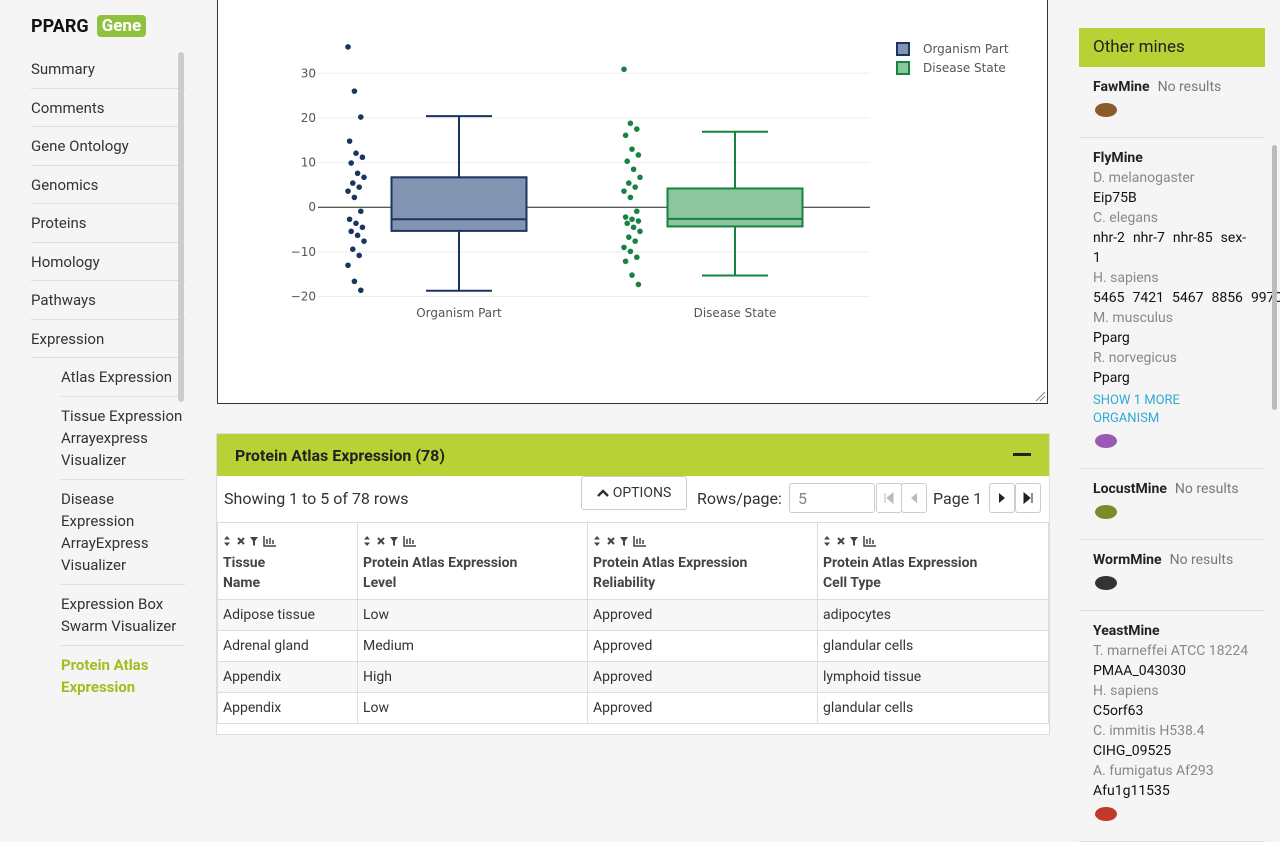  What do you see at coordinates (1131, 791) in the screenshot?
I see `gene: Afu1g11535` at bounding box center [1131, 791].